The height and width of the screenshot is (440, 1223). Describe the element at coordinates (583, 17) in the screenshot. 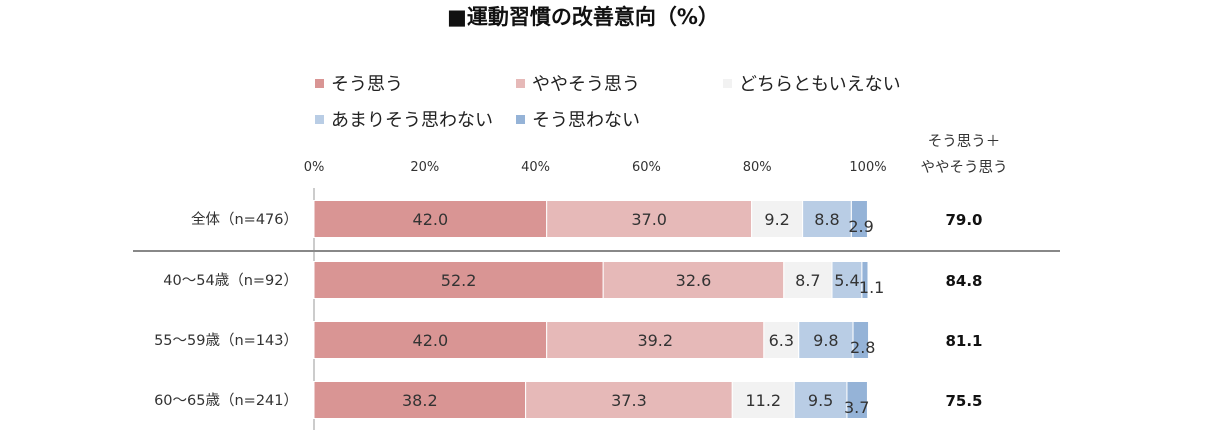

I see `chart-title: ■運動習慣の改善意向（%）` at that location.